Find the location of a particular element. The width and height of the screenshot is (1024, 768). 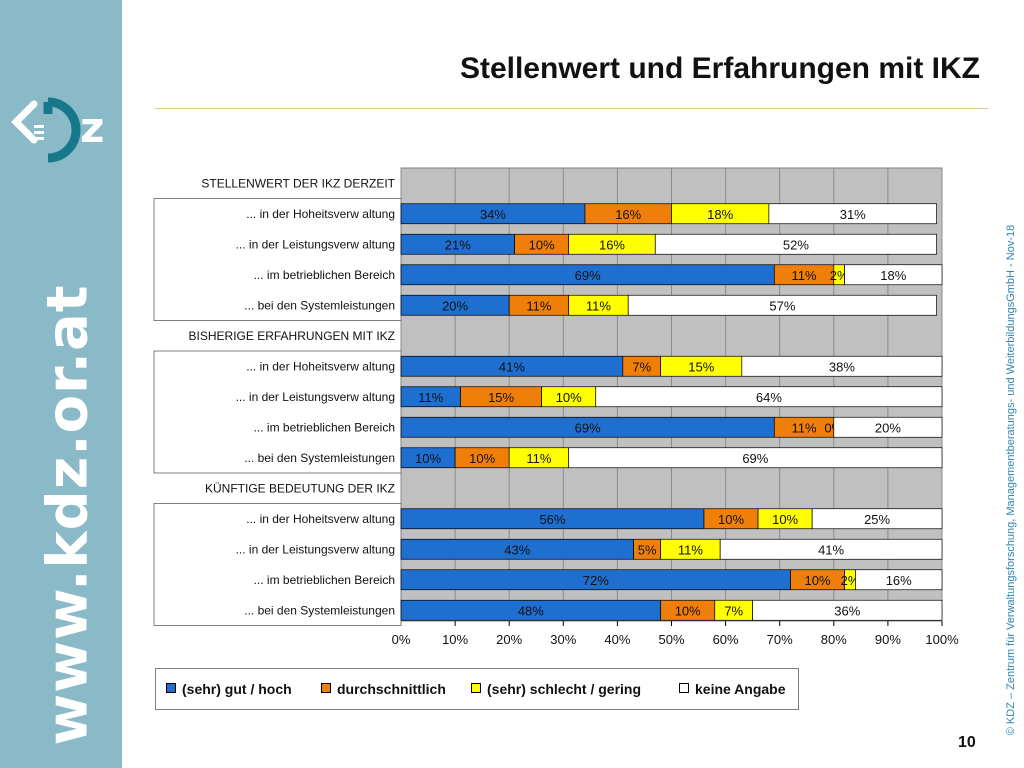

legend-label: (sehr) gut / hoch is located at coordinates (237, 689).